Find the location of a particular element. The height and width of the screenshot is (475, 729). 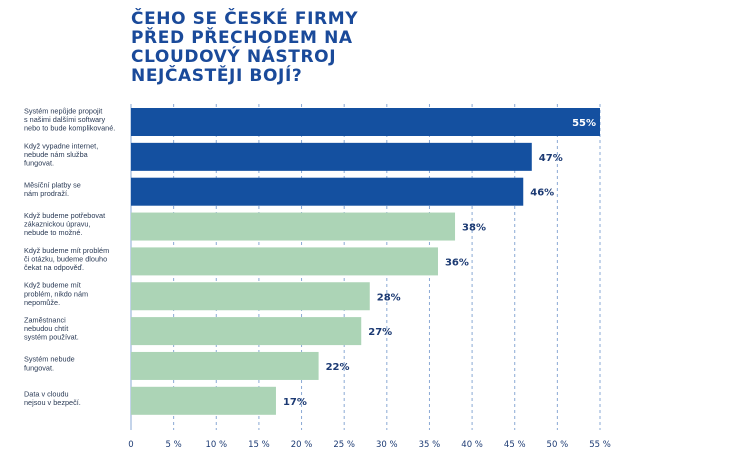

category-label-line: problém, nikdo nám is located at coordinates (56, 293).